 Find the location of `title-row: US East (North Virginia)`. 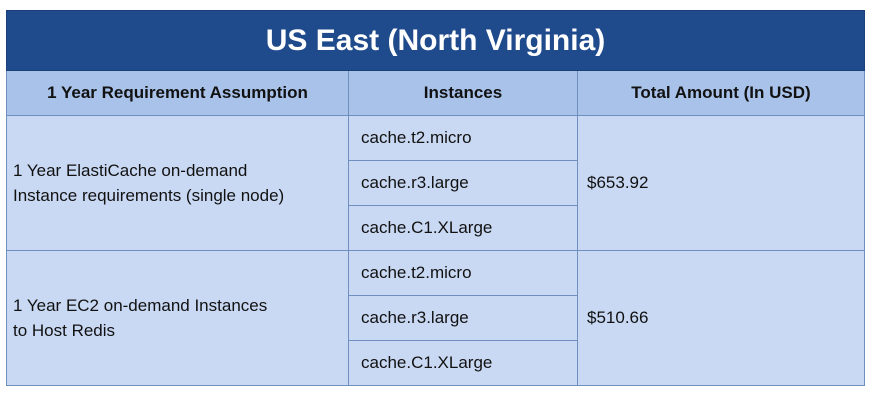

title-row: US East (North Virginia) is located at coordinates (435, 40).